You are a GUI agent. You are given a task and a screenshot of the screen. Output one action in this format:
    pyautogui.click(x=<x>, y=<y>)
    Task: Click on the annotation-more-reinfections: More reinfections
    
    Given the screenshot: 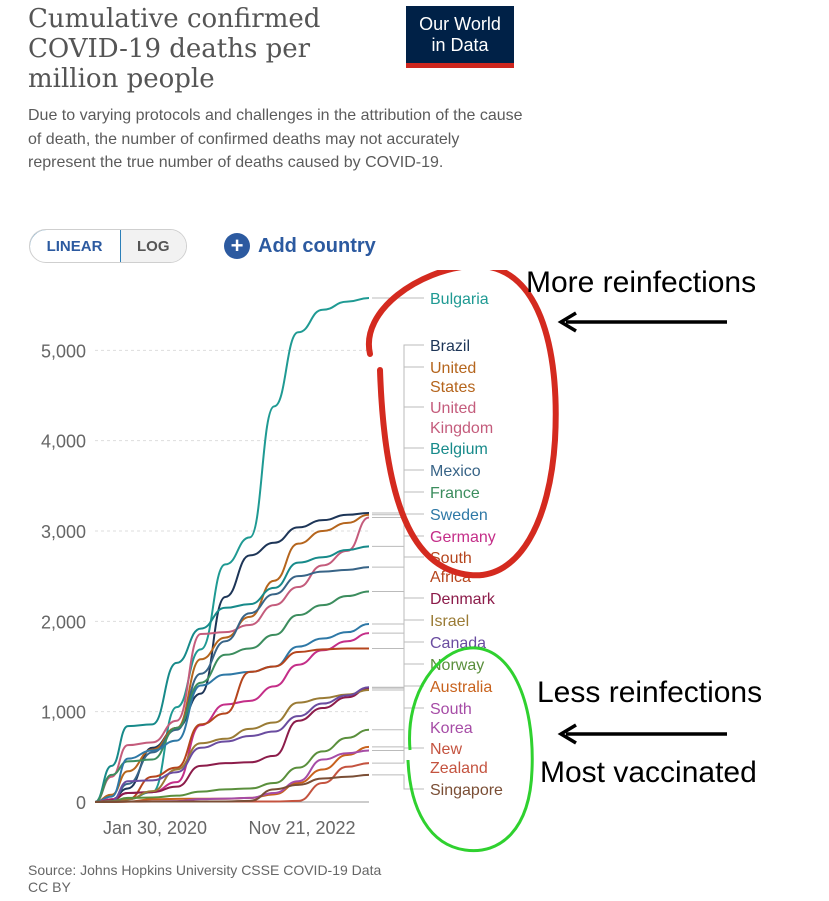 What is the action you would take?
    pyautogui.click(x=641, y=282)
    